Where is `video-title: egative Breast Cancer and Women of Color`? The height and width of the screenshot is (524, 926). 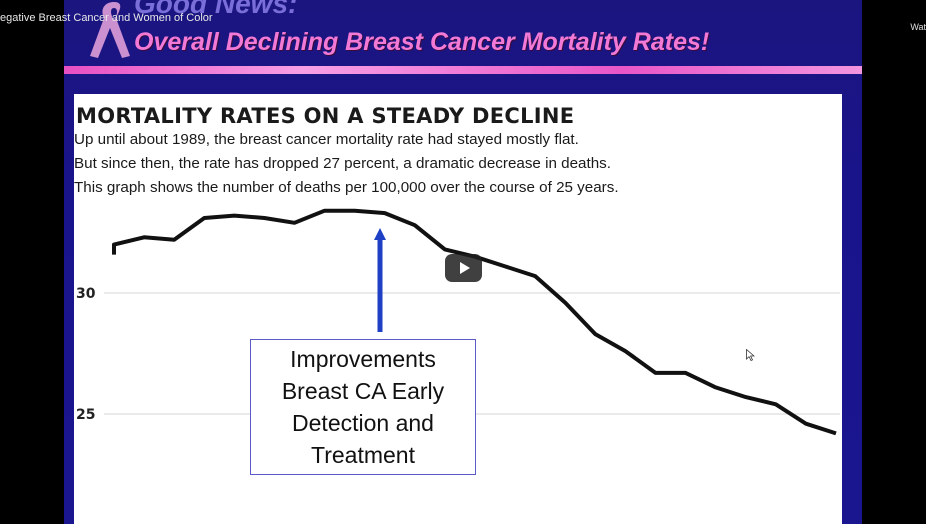 video-title: egative Breast Cancer and Women of Color is located at coordinates (106, 18).